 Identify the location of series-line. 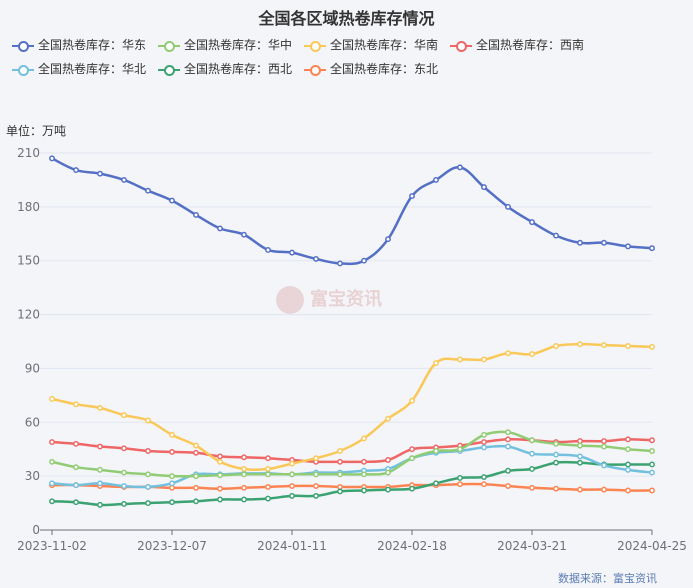
(352, 450).